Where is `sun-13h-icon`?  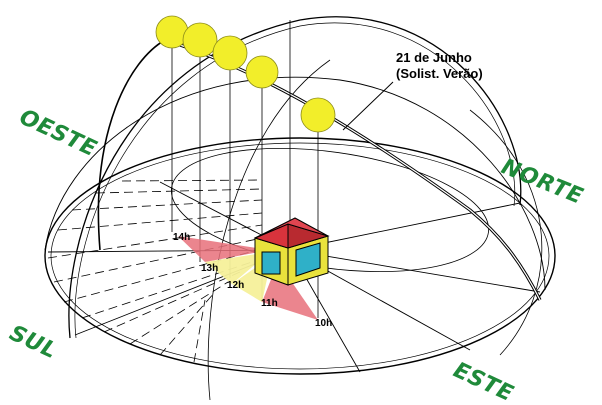 sun-13h-icon is located at coordinates (200, 40).